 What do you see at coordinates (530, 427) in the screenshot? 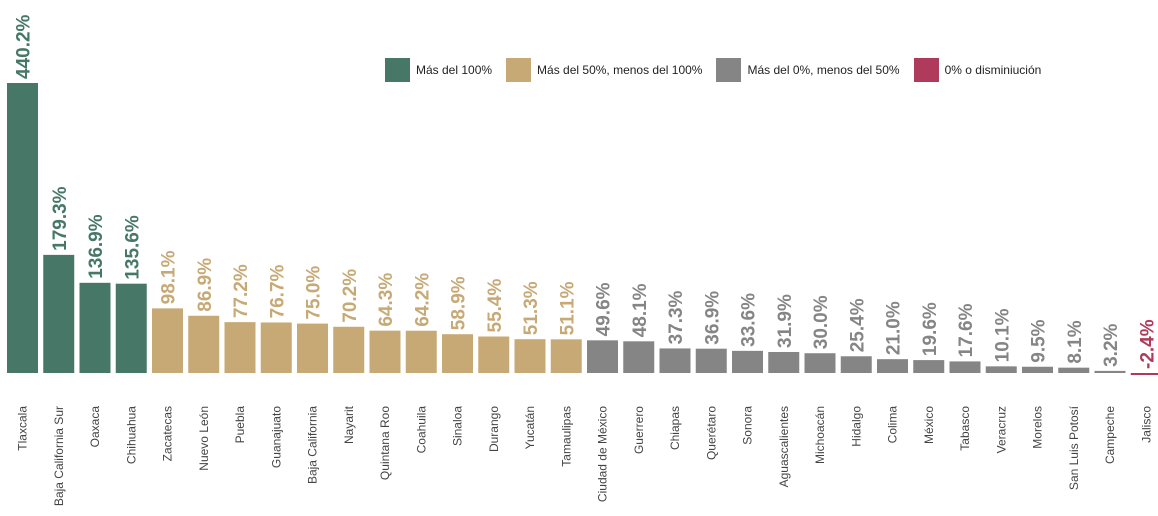
I see `category-label-yucatan: Yucatán` at bounding box center [530, 427].